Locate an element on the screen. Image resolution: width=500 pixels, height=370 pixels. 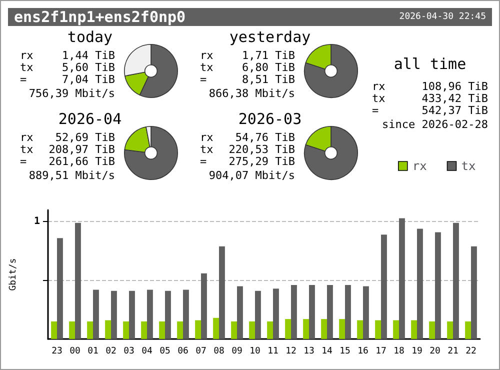
x-tick-label: 10 is located at coordinates (255, 351).